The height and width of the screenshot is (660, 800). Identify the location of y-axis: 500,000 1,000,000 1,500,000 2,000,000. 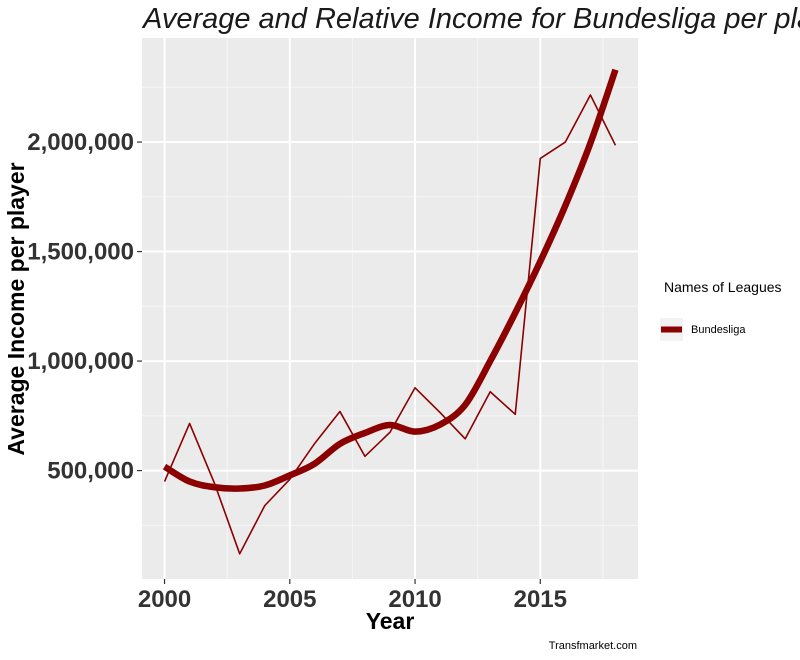
(84, 307).